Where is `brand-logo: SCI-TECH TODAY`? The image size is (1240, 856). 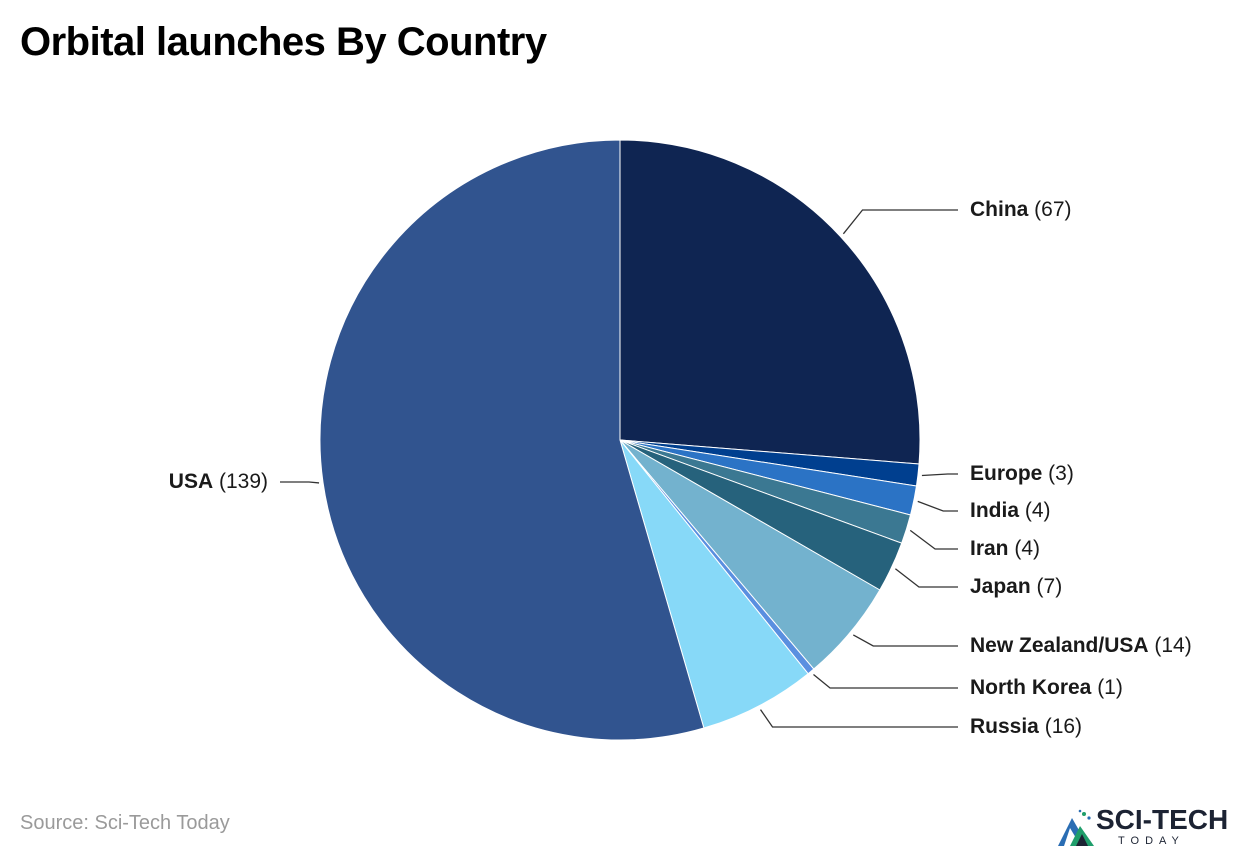 brand-logo: SCI-TECH TODAY is located at coordinates (1144, 827).